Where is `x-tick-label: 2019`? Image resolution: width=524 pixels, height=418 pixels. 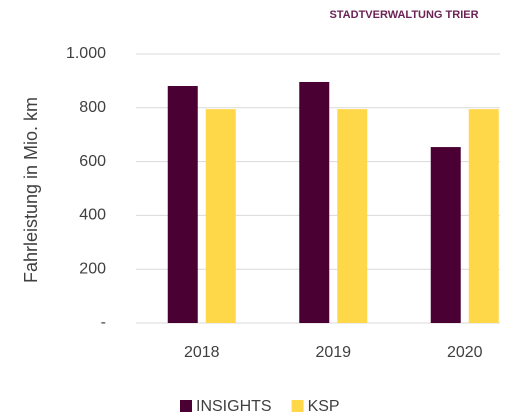
x-tick-label: 2019 is located at coordinates (333, 352).